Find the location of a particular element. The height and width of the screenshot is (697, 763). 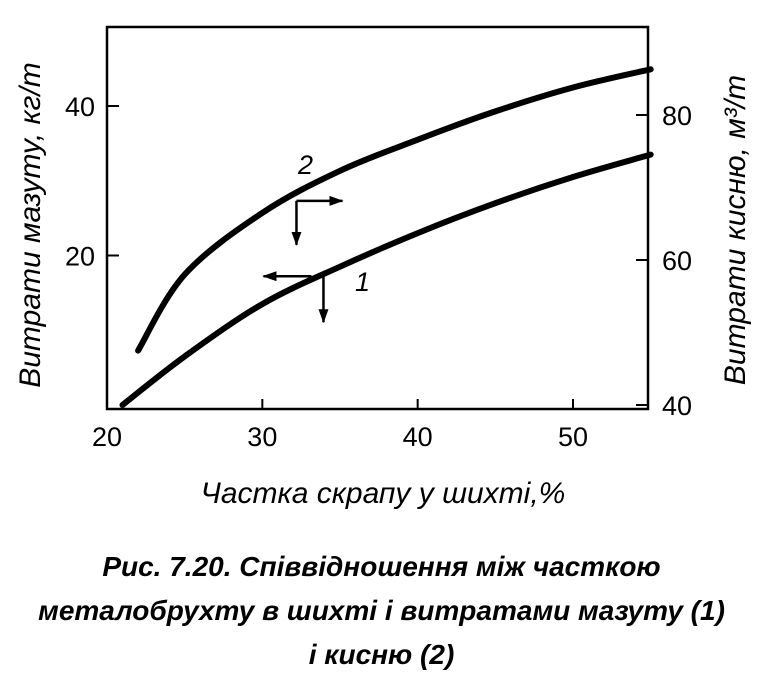

y-right-tick-label-60: 60 is located at coordinates (677, 261).